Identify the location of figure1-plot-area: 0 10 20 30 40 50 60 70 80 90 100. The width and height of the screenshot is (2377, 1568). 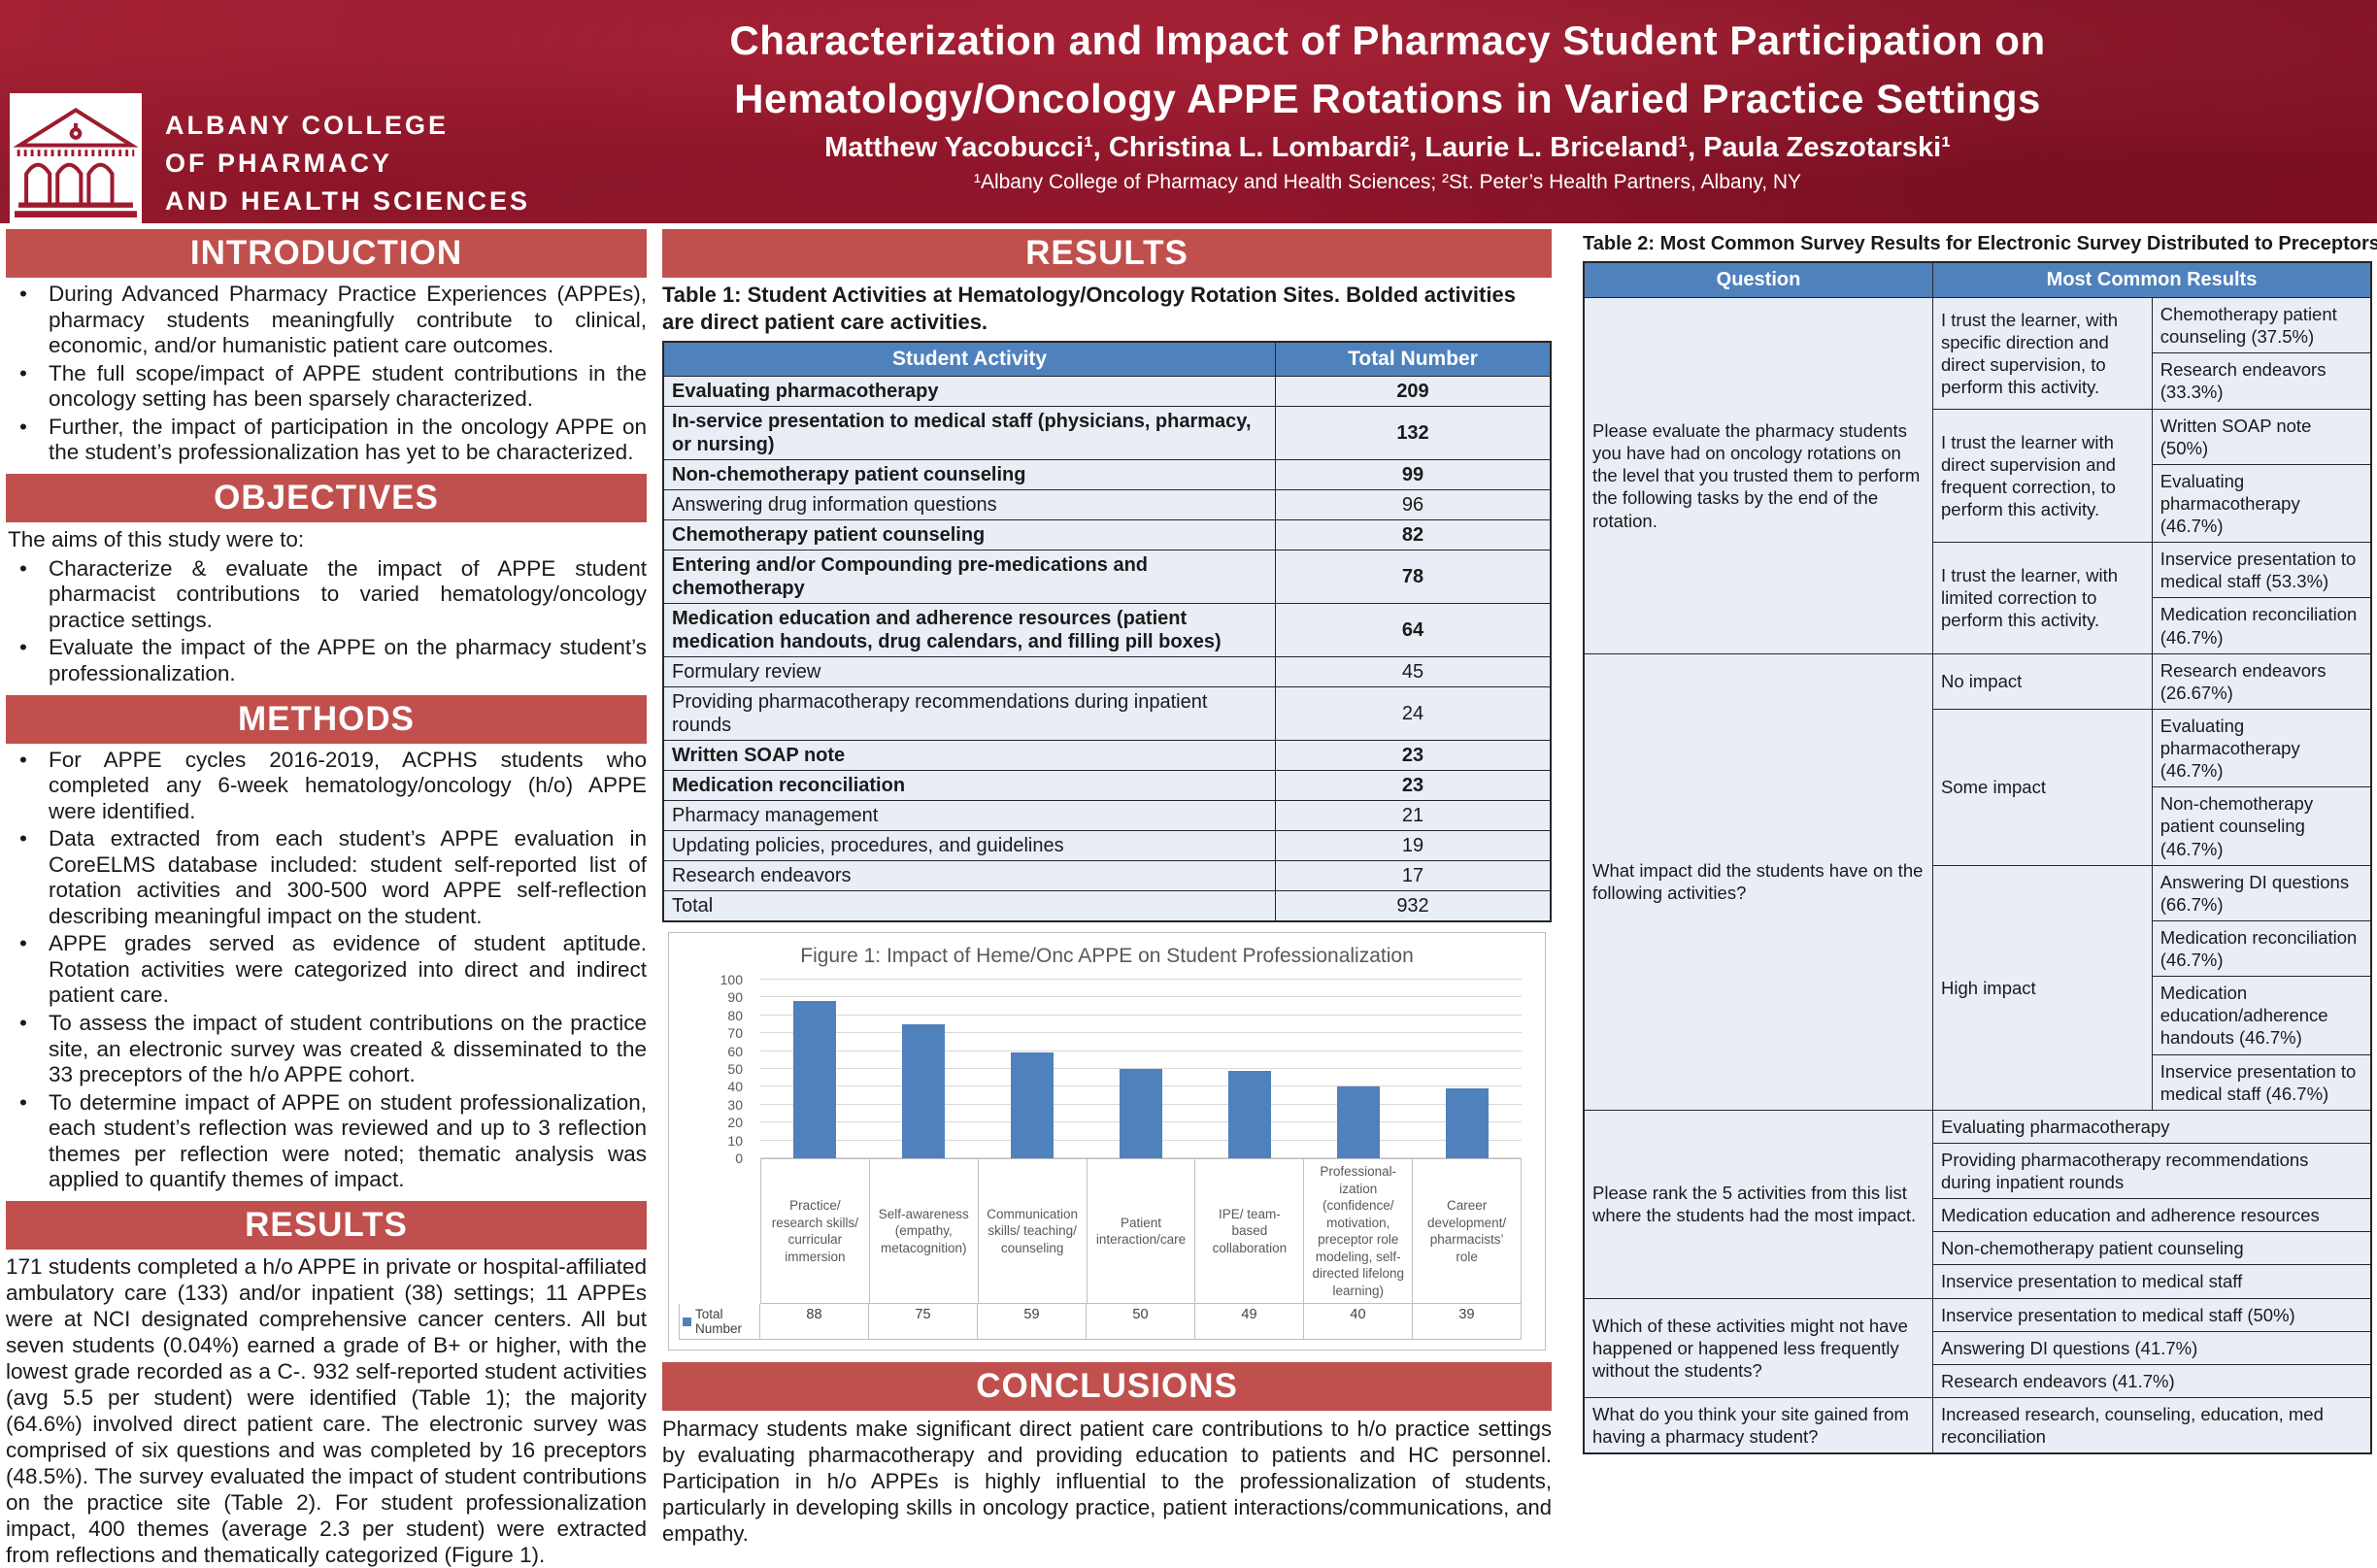
(1121, 1069).